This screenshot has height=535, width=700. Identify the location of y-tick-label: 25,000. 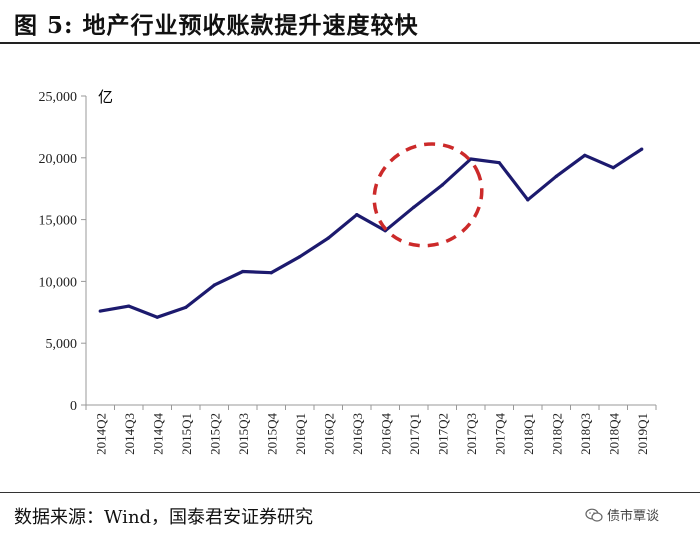
(58, 97).